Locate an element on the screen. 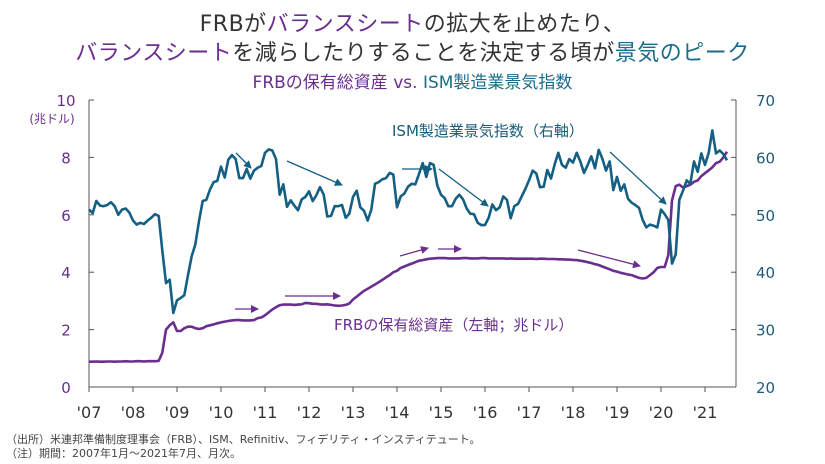 Image resolution: width=825 pixels, height=464 pixels. x-tick-label: '17 is located at coordinates (529, 412).